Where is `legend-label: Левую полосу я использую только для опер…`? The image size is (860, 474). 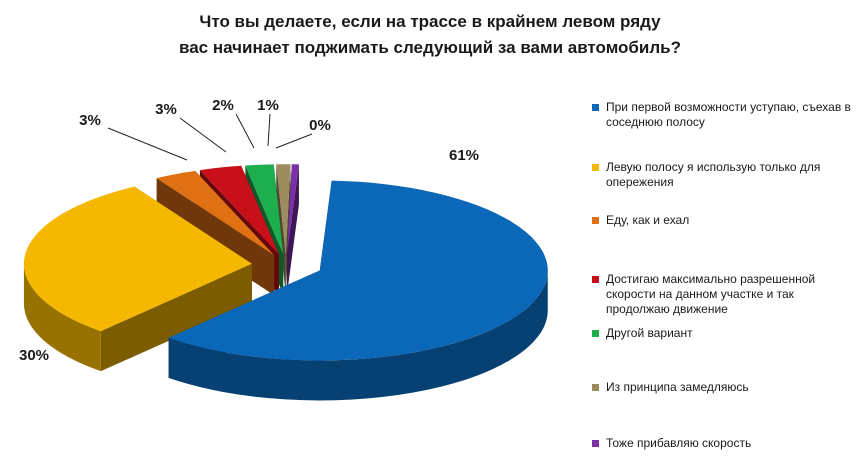
legend-label: Левую полосу я использую только для опер… is located at coordinates (713, 174).